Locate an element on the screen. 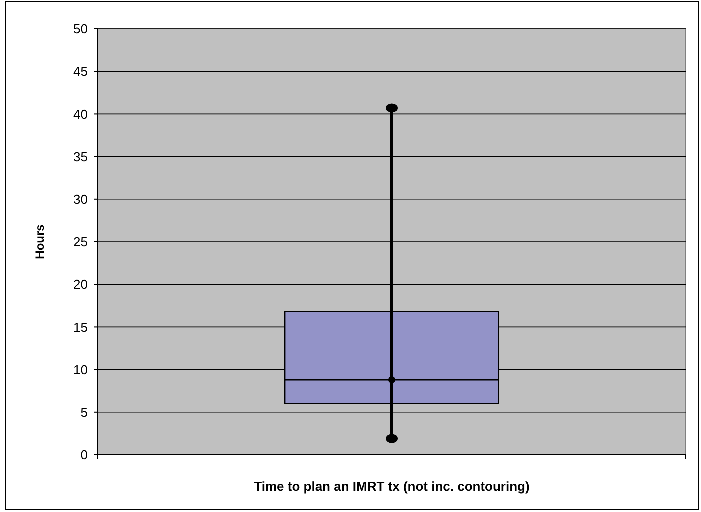 This screenshot has height=512, width=701. y-tick-label: 5 is located at coordinates (84, 412).